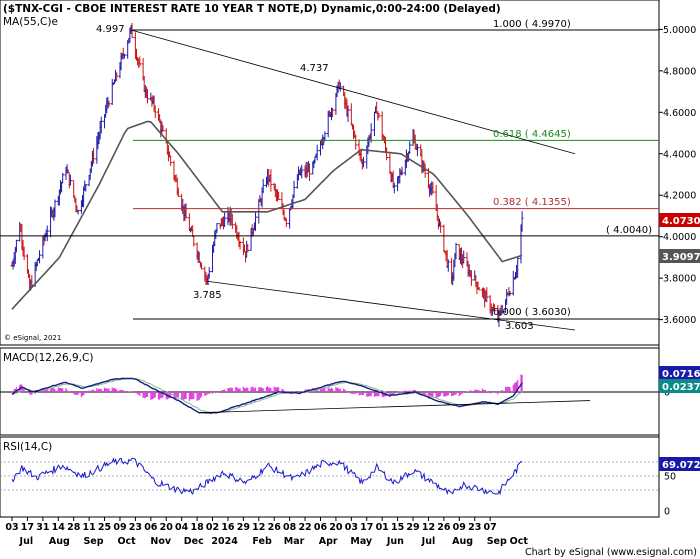 The width and height of the screenshot is (700, 559). I want to click on level-4004-label: ( 4.0040), so click(629, 230).